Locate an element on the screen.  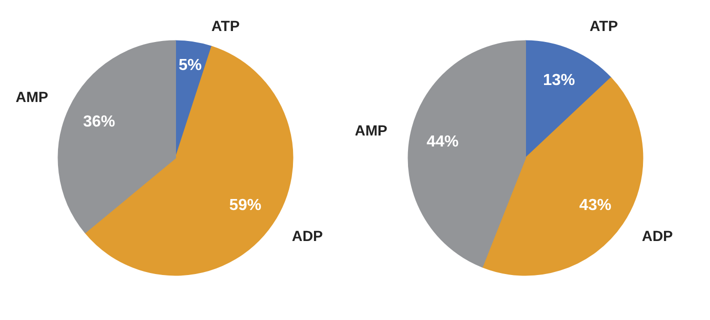
data-label: 59% is located at coordinates (245, 205).